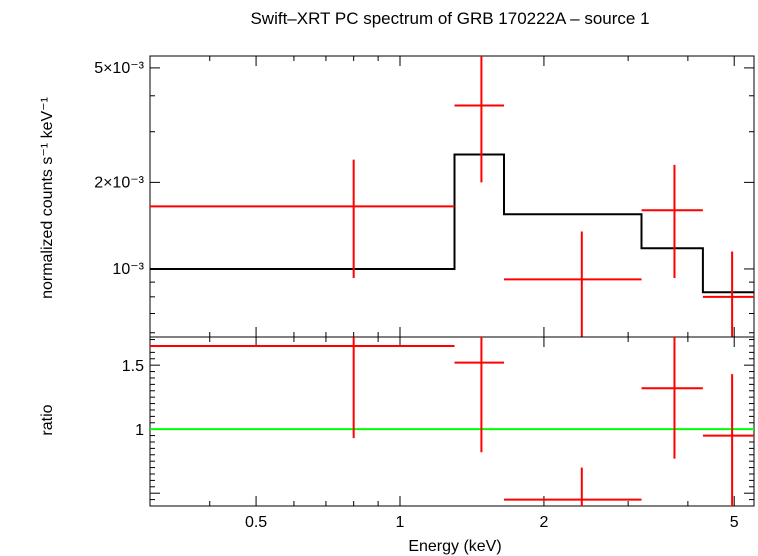  I want to click on x-tick-label: 5, so click(734, 522).